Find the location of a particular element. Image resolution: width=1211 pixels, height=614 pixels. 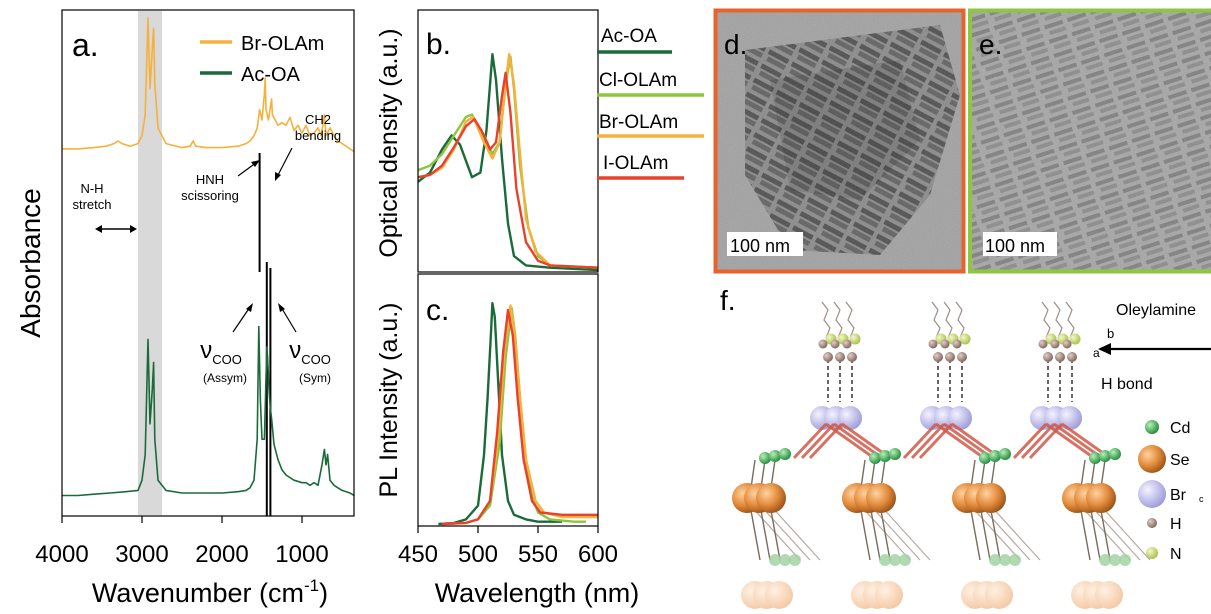

pointer-arrow-head is located at coordinates (1104, 349).